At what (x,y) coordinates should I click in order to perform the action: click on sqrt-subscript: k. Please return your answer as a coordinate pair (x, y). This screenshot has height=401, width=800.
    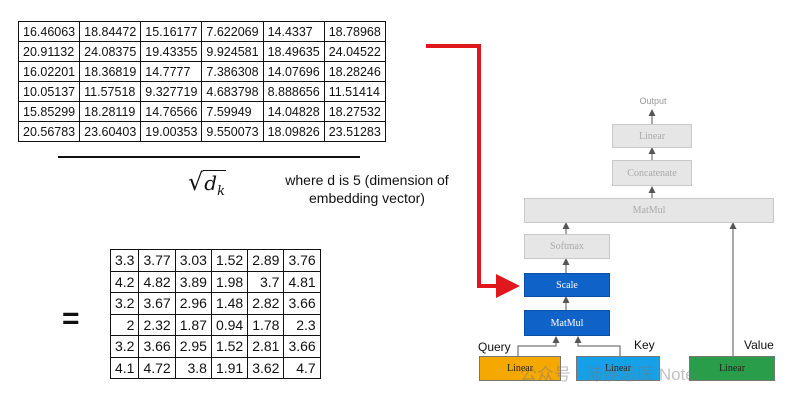
    Looking at the image, I should click on (221, 191).